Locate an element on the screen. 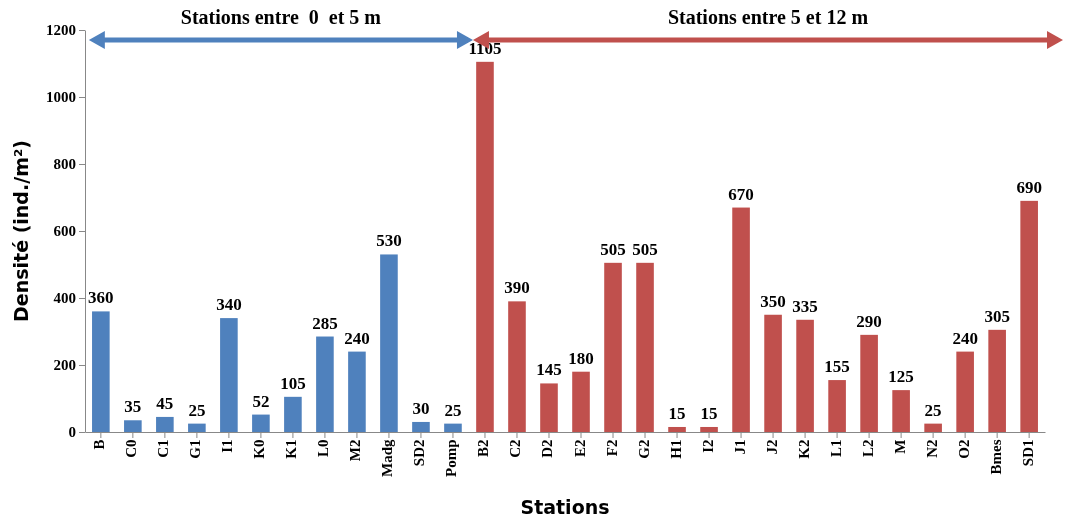 The height and width of the screenshot is (522, 1067). x-tick-label: N2 is located at coordinates (931, 448).